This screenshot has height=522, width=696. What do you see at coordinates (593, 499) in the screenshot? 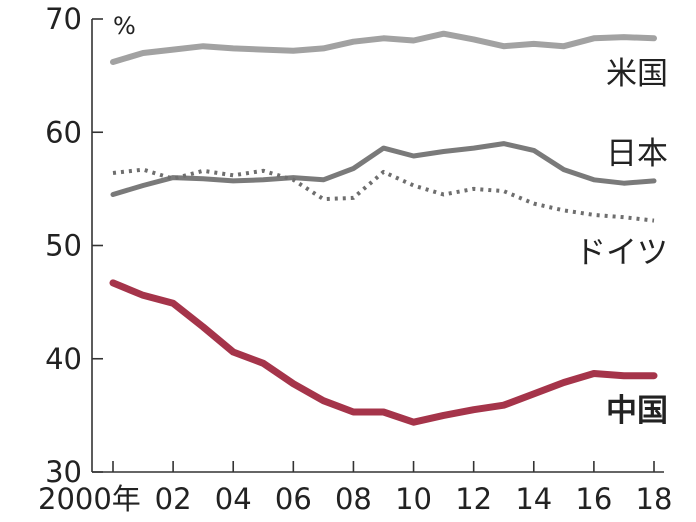
I see `x-tick-label: 16` at bounding box center [593, 499].